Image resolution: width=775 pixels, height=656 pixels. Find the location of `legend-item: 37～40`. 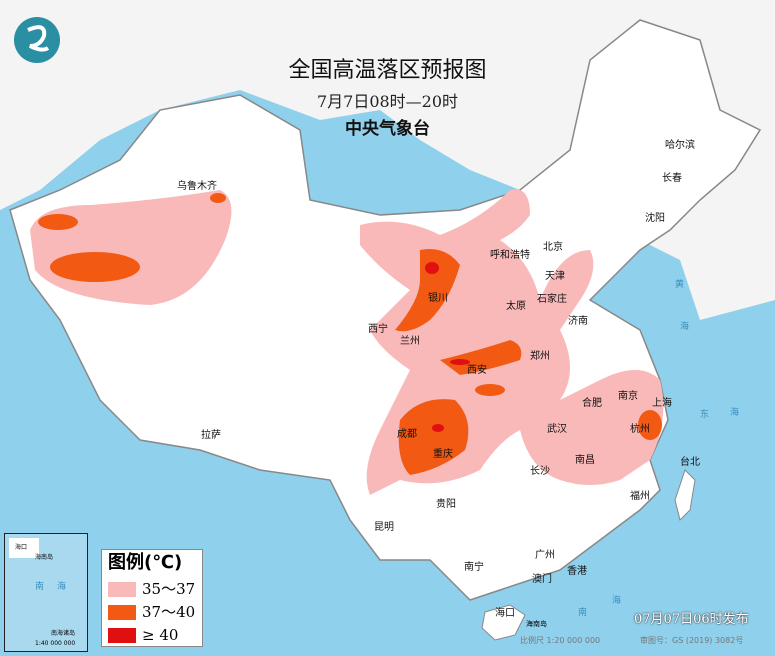

legend-item: 37～40 is located at coordinates (153, 612).